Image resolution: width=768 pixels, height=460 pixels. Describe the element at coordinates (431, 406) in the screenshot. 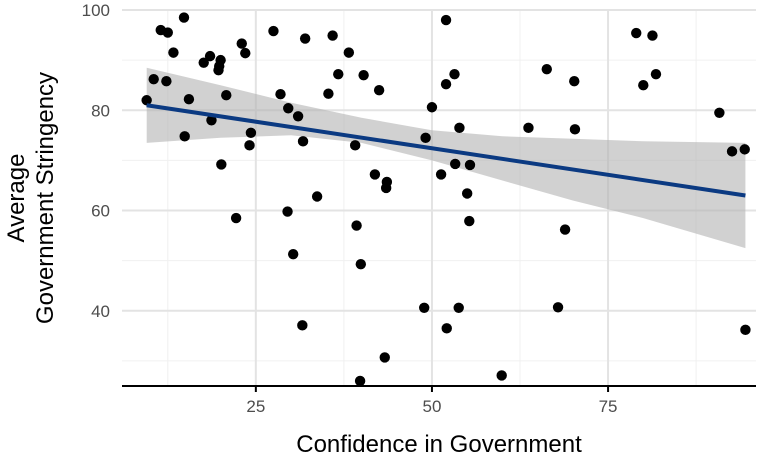

I see `x-tick-label: 50` at that location.